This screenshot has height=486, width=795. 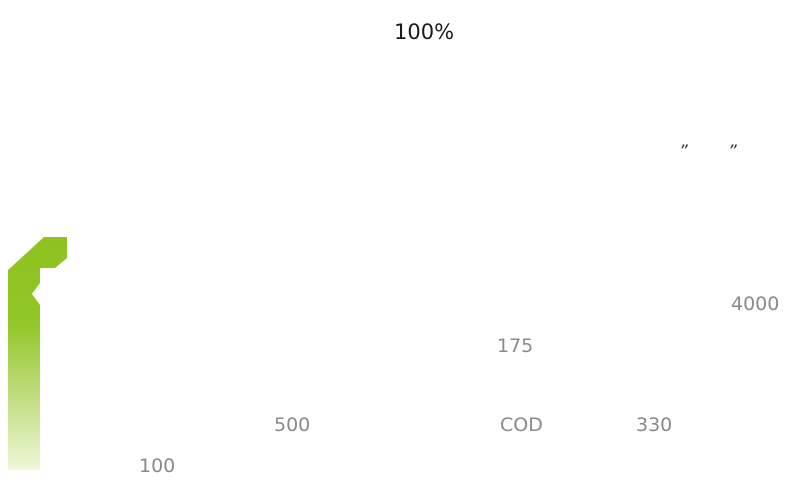 I want to click on number-4000: 4000, so click(x=755, y=304).